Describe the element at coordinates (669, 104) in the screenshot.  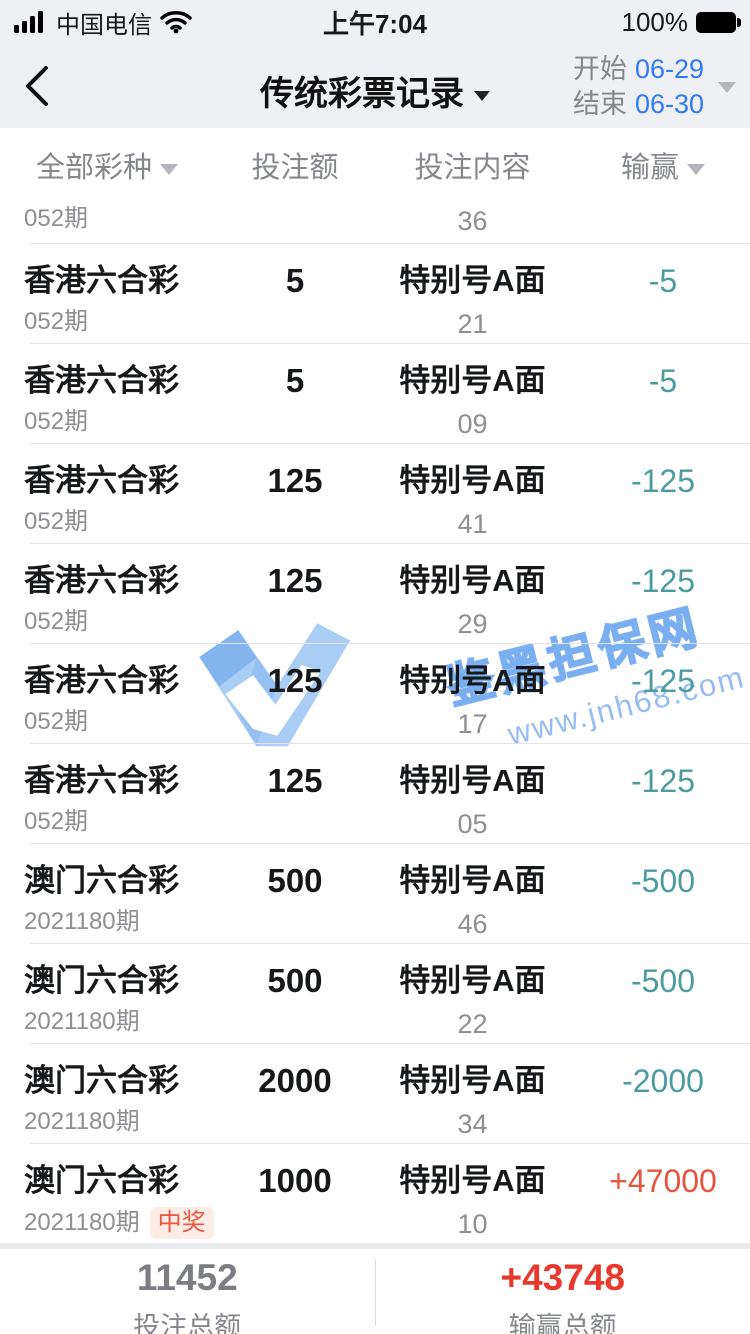
I see `end-date-value: 06-30` at that location.